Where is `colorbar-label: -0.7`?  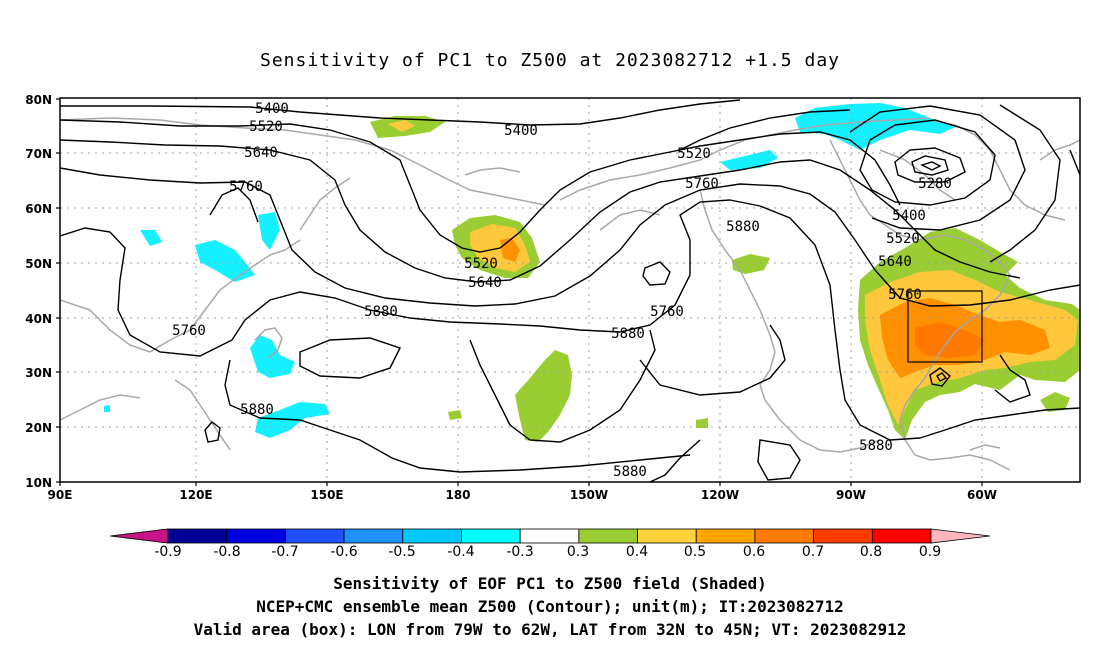 colorbar-label: -0.7 is located at coordinates (284, 552).